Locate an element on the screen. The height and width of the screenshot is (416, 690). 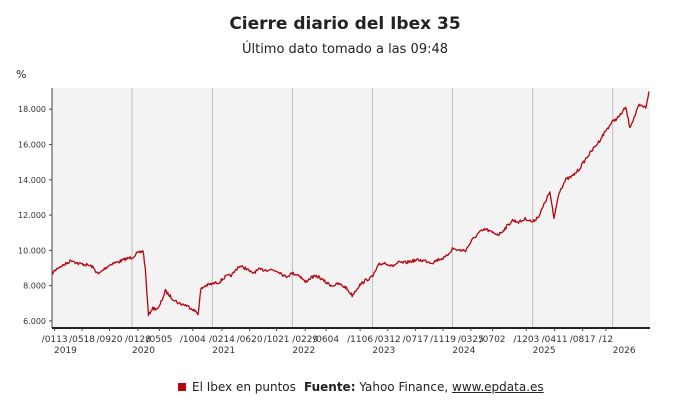
x-tick-label: /0411 is located at coordinates (555, 340).